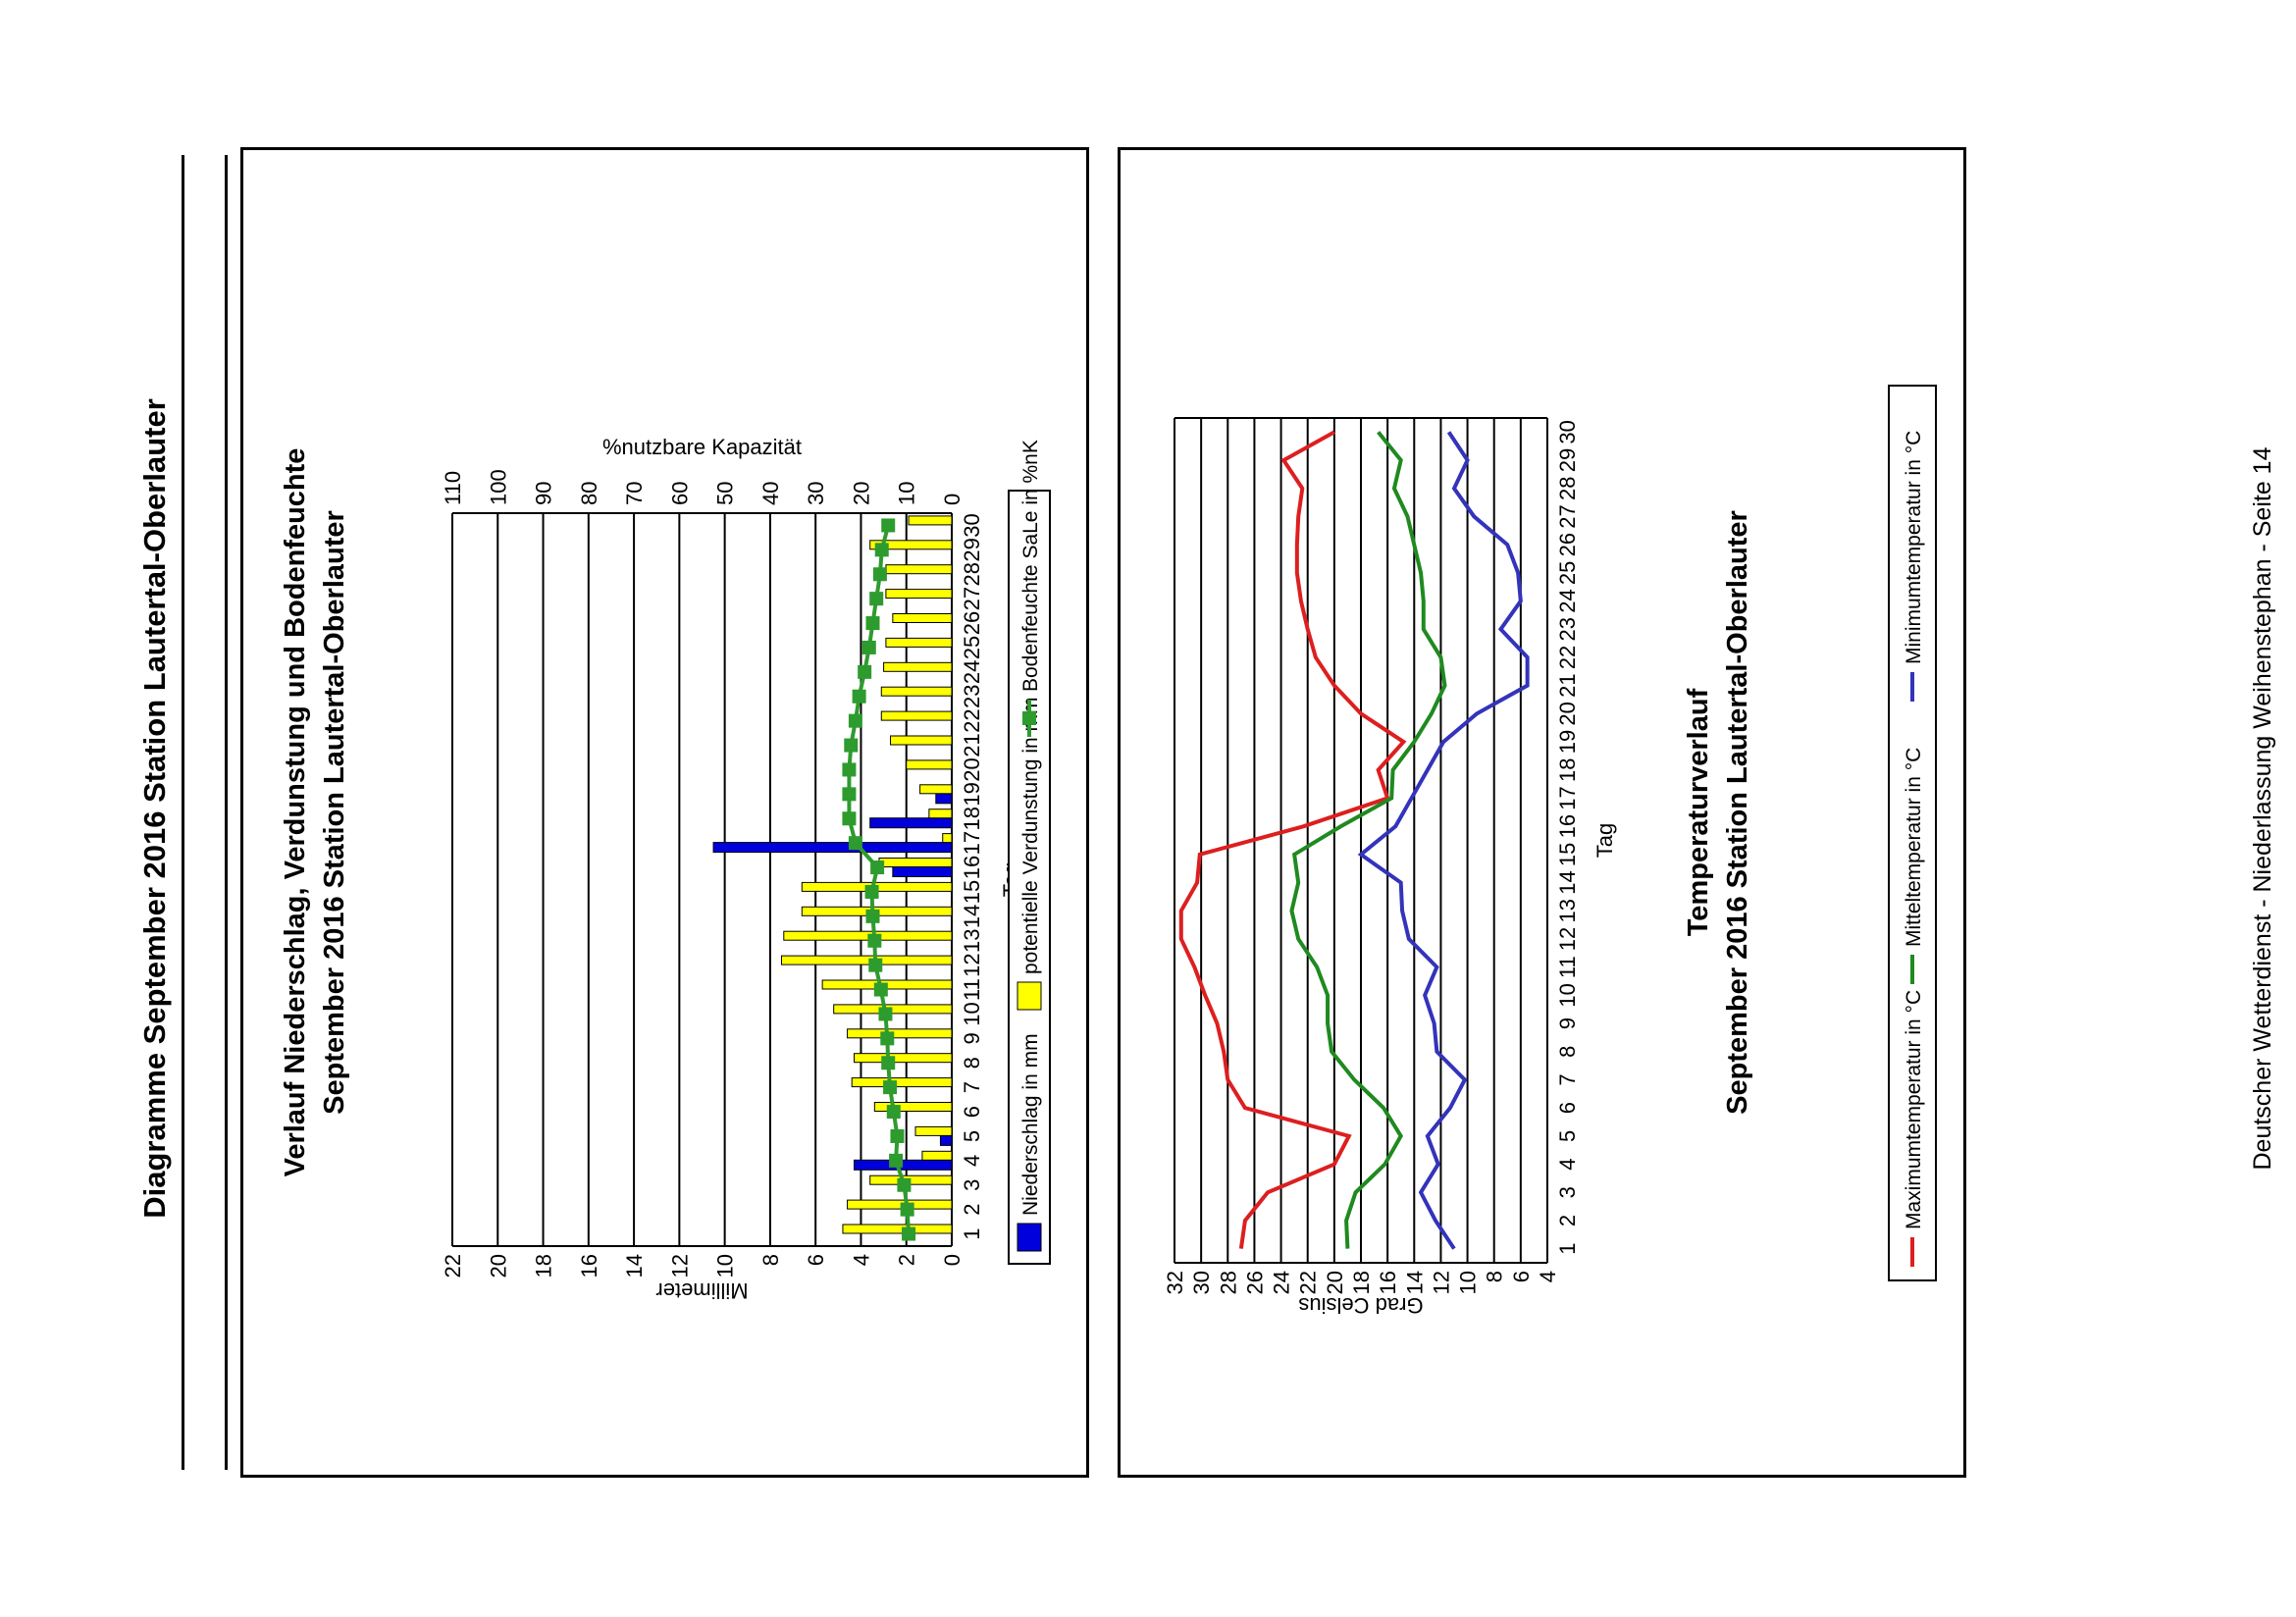 The image size is (2296, 1617). I want to click on y2-tick-label: 60, so click(679, 493).